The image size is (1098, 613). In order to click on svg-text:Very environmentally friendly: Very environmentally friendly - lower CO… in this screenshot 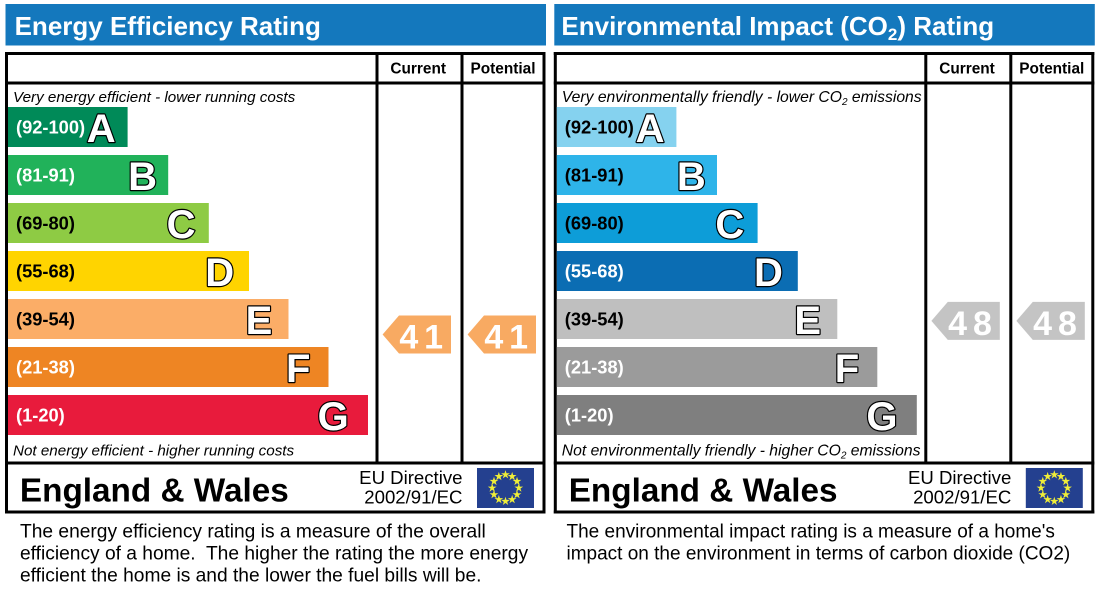, I will do `click(742, 98)`.